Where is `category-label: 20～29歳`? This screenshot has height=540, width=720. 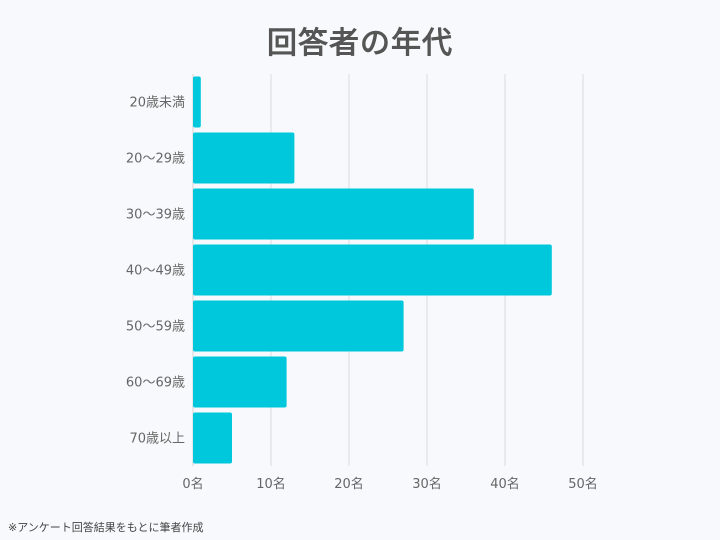
category-label: 20～29歳 is located at coordinates (155, 159).